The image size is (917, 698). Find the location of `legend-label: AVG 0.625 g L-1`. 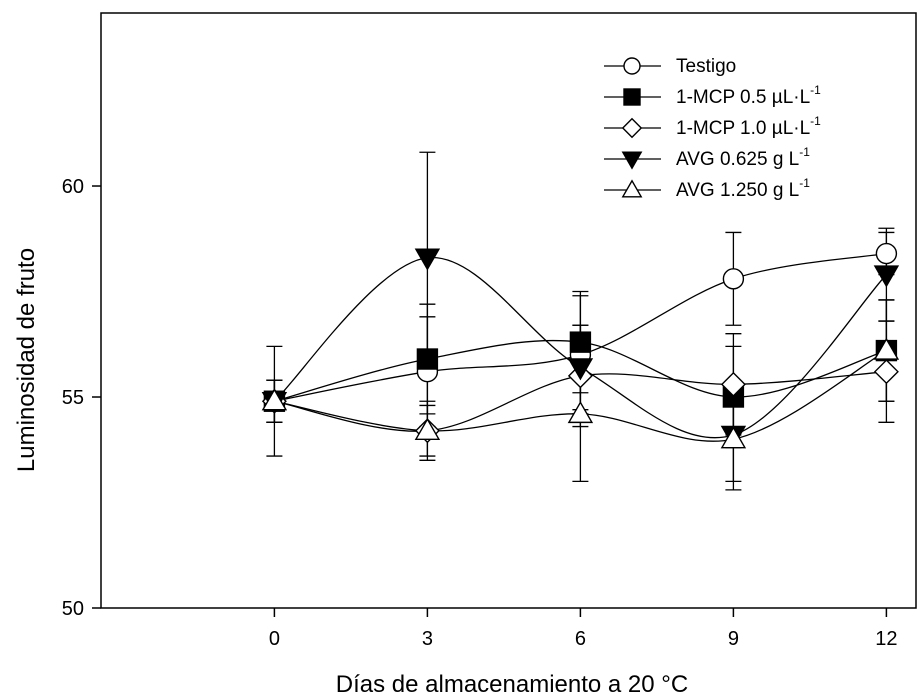

legend-label: AVG 0.625 g L-1 is located at coordinates (743, 157).